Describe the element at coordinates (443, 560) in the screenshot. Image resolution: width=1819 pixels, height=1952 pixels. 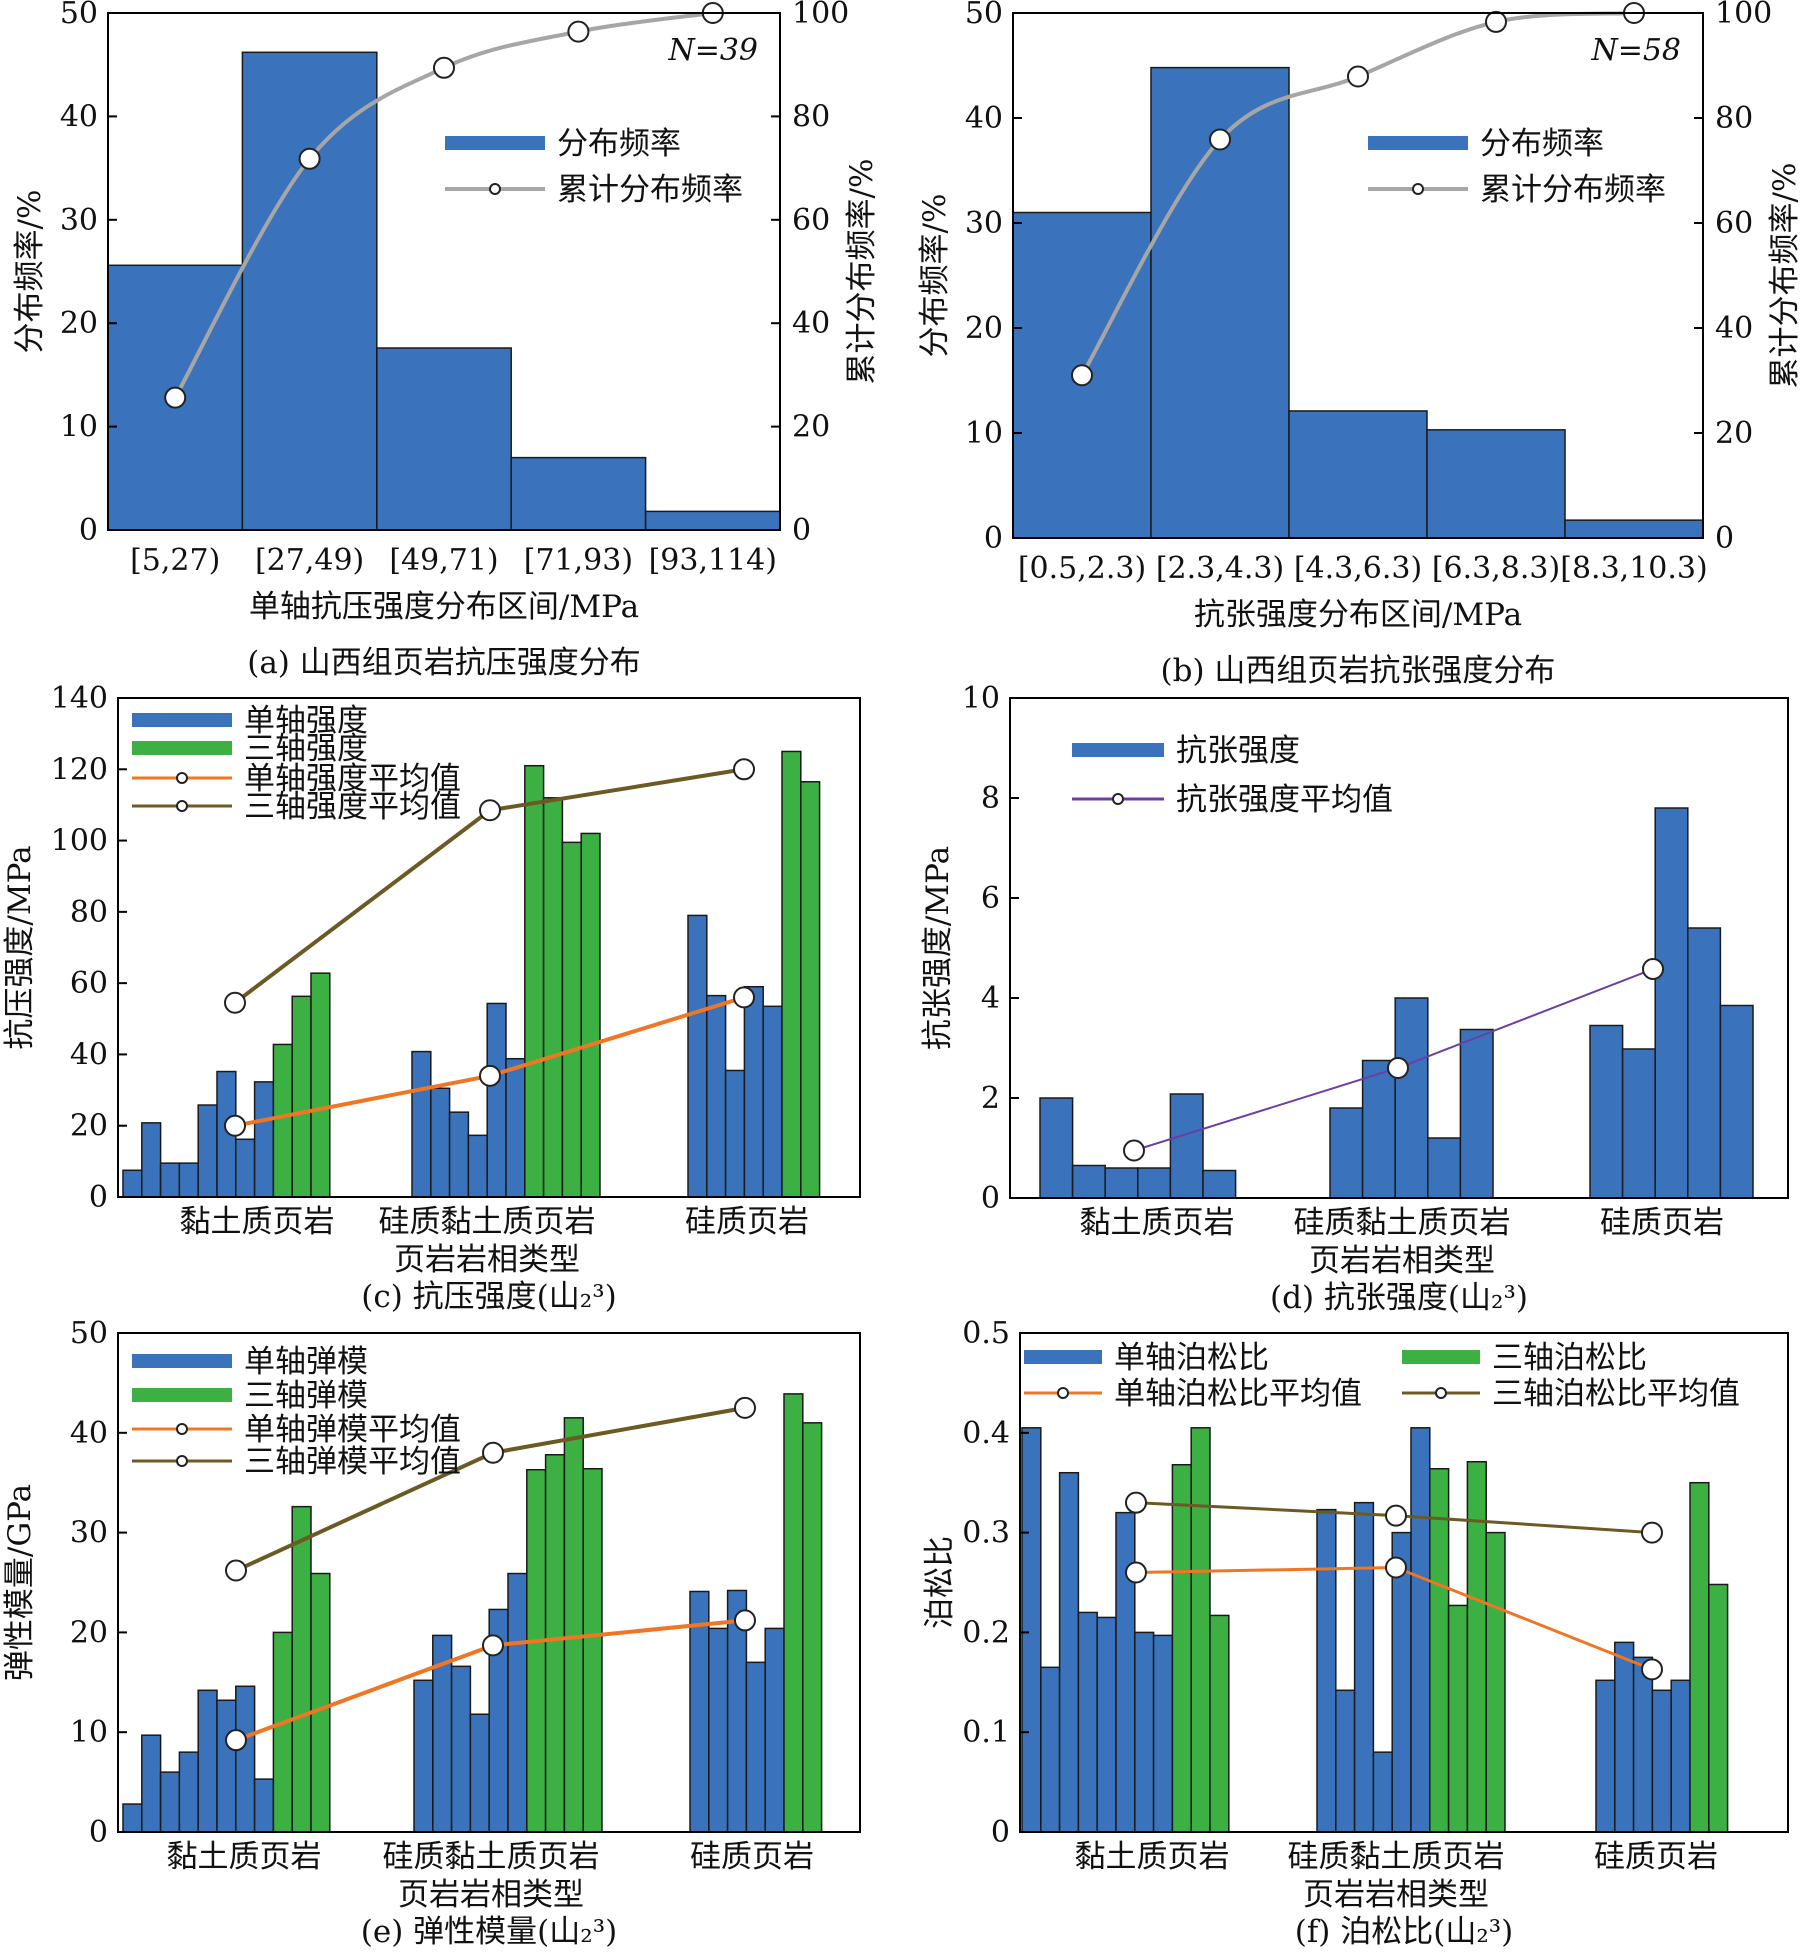
I see `x-tick-label: [49,71)` at that location.